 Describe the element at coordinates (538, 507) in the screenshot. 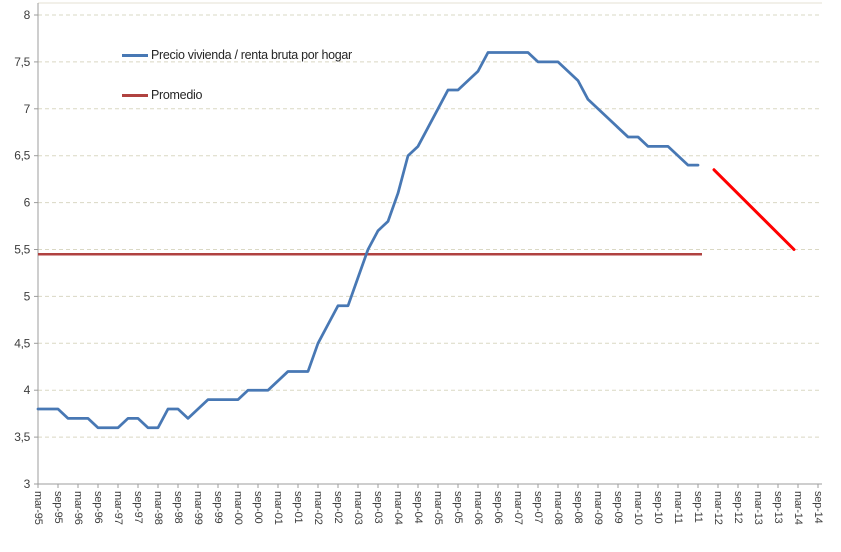

I see `x-axis-label: sep-07` at that location.